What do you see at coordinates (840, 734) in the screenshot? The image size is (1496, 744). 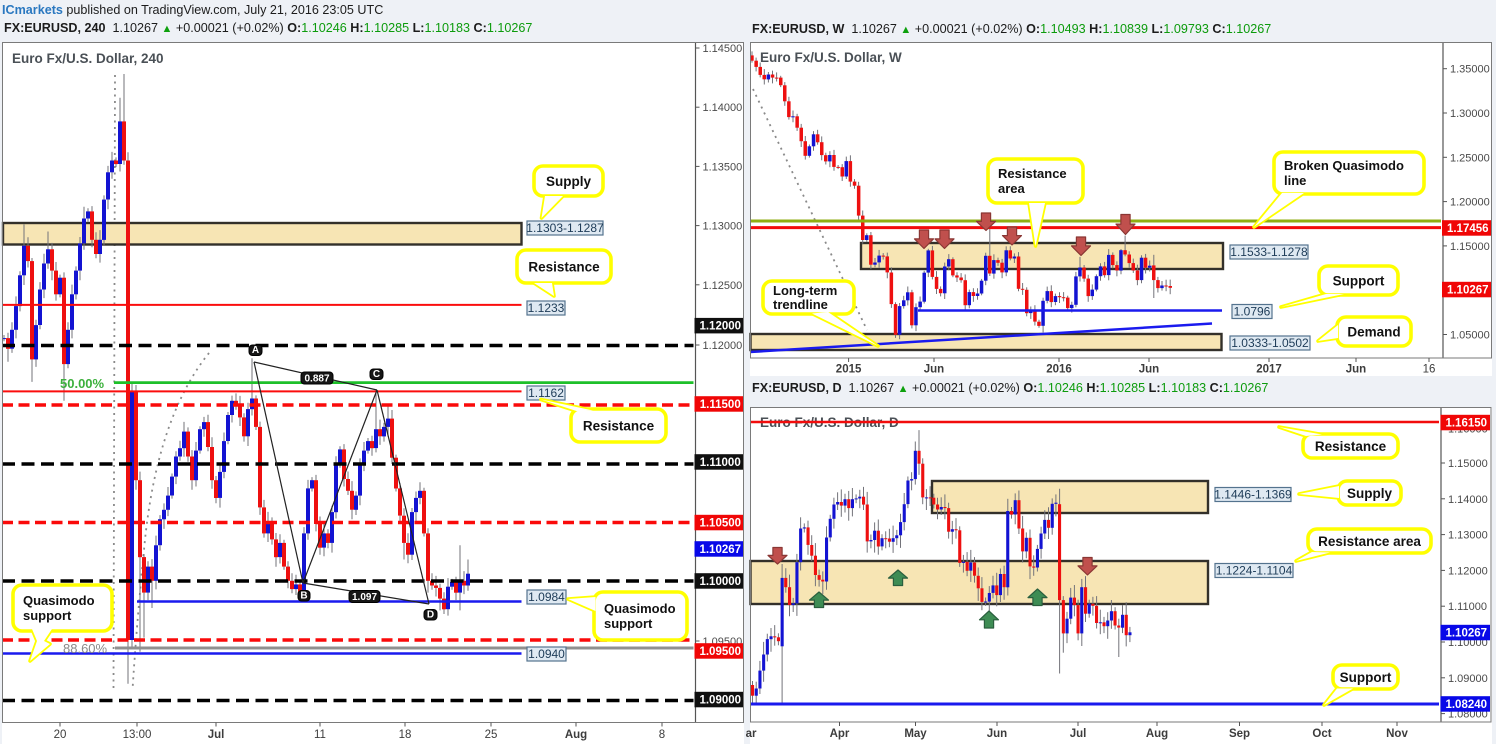 I see `svg-text: Apr` at bounding box center [840, 734].